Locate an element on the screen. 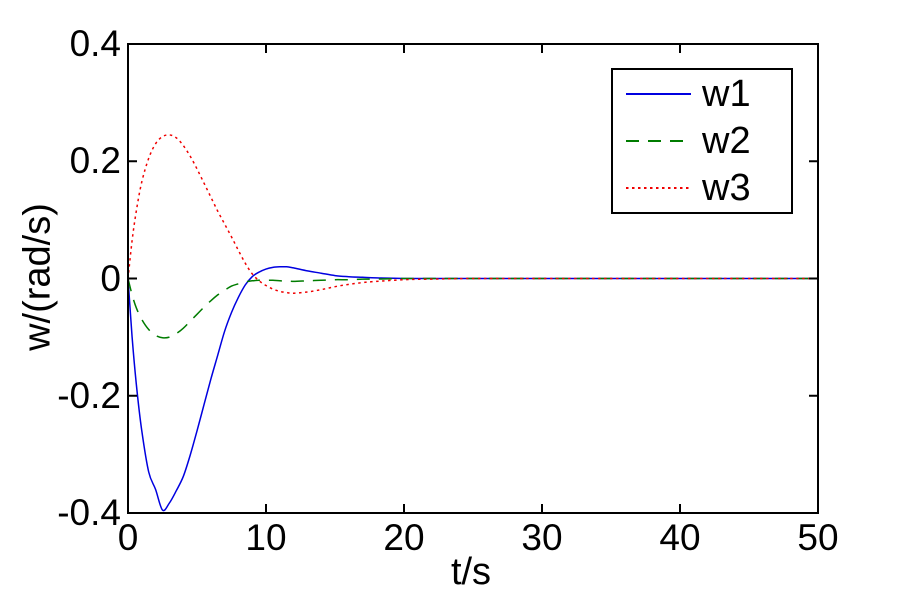 Image resolution: width=905 pixels, height=602 pixels. legend-entry-w2: w2 is located at coordinates (702, 141).